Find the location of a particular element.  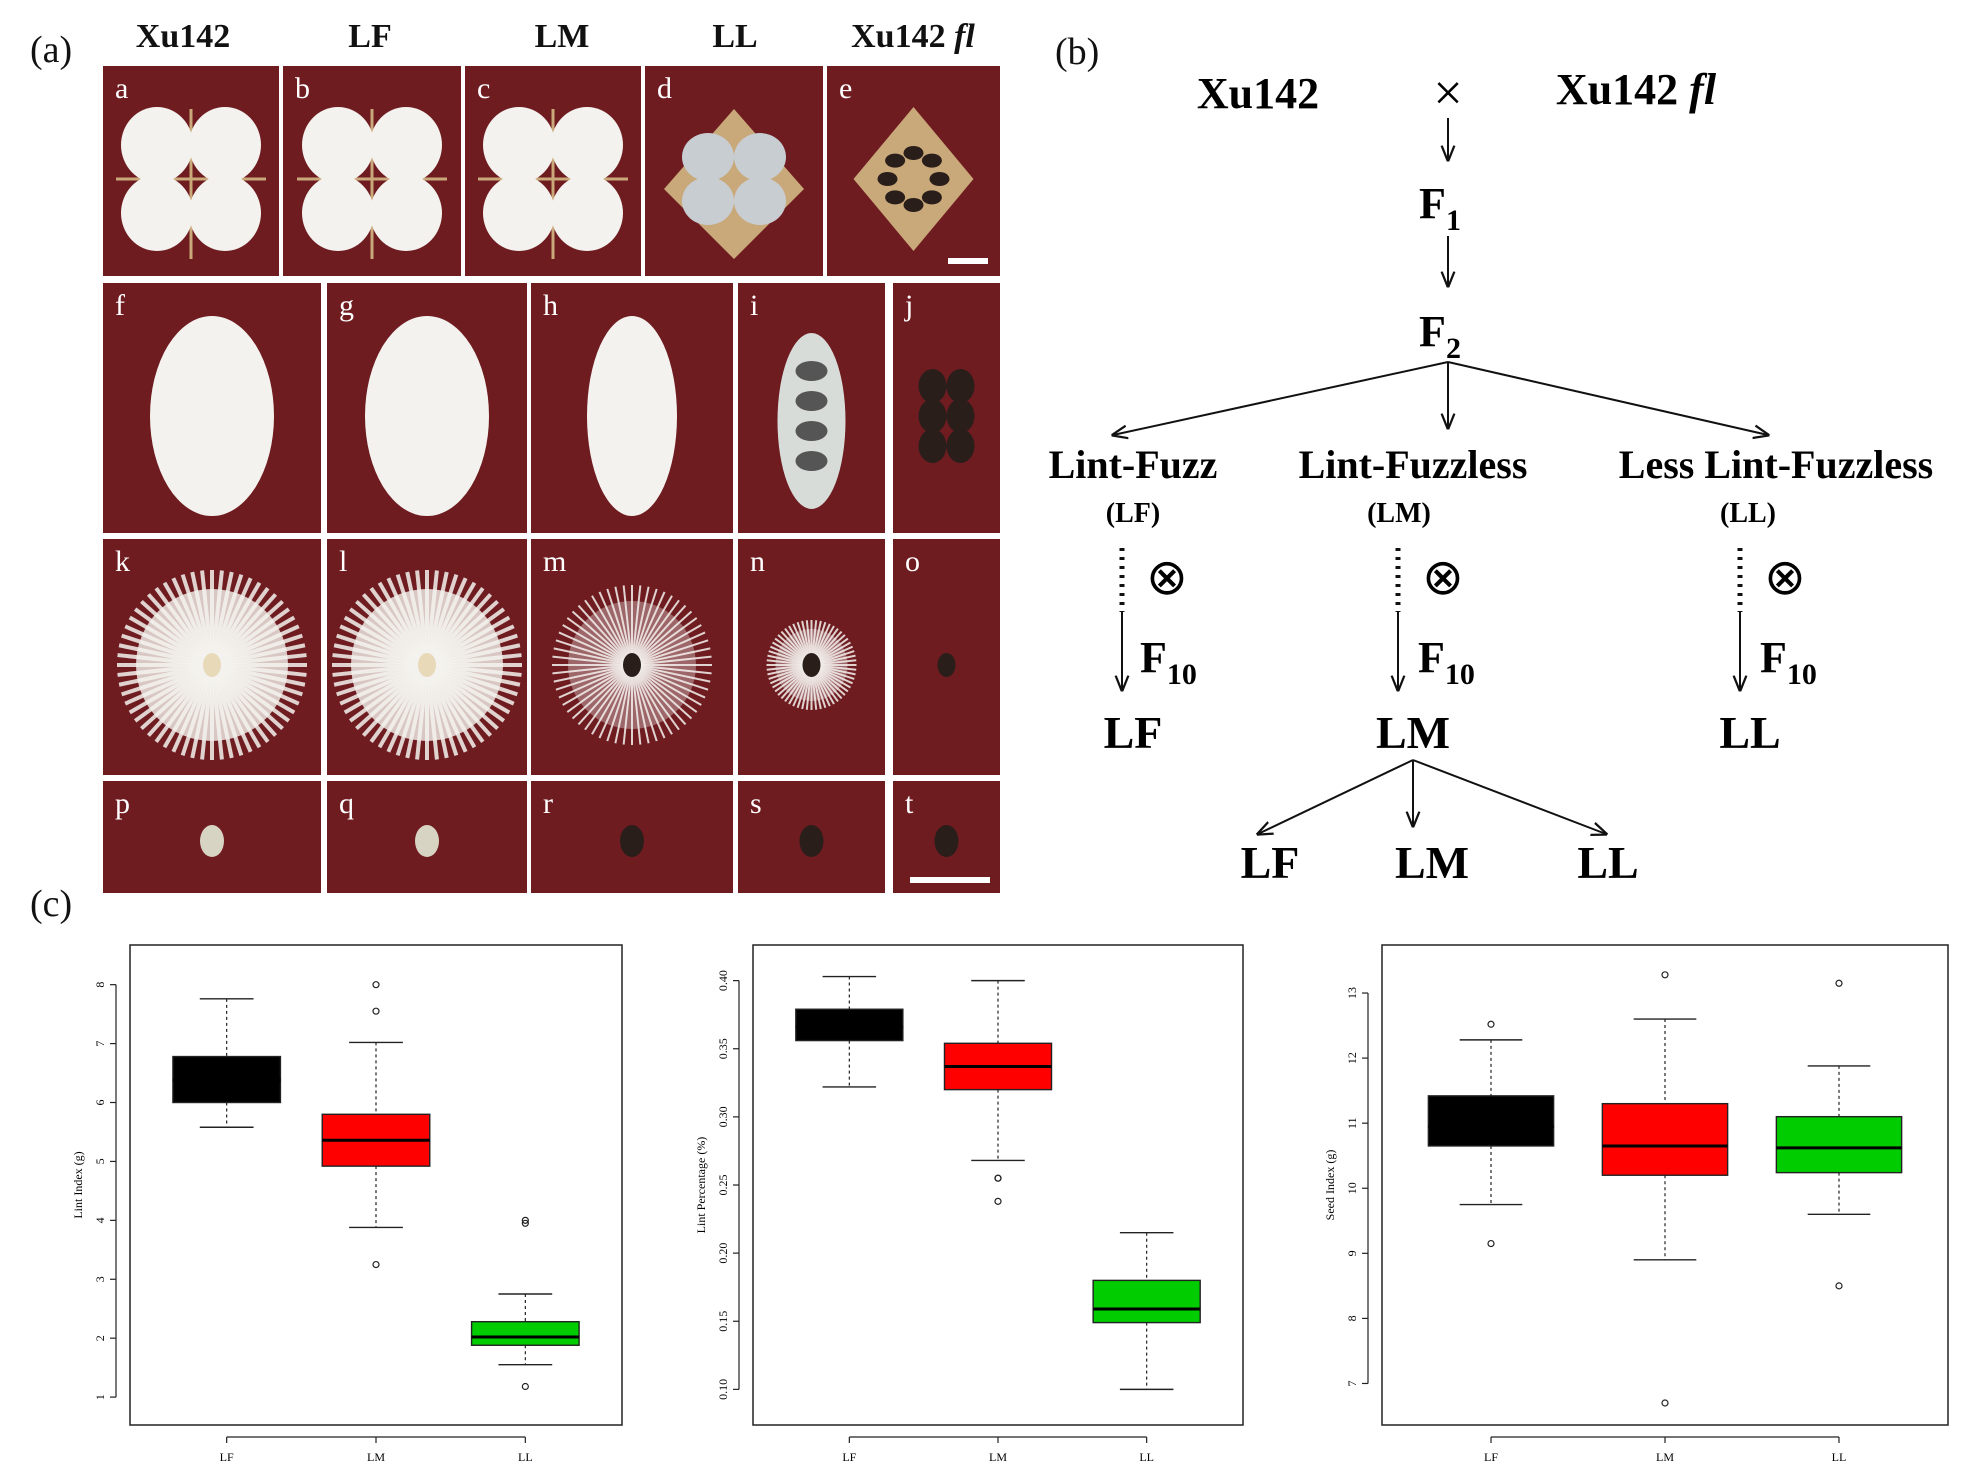

y-tick-label-2-5: 0.35 is located at coordinates (723, 1048).